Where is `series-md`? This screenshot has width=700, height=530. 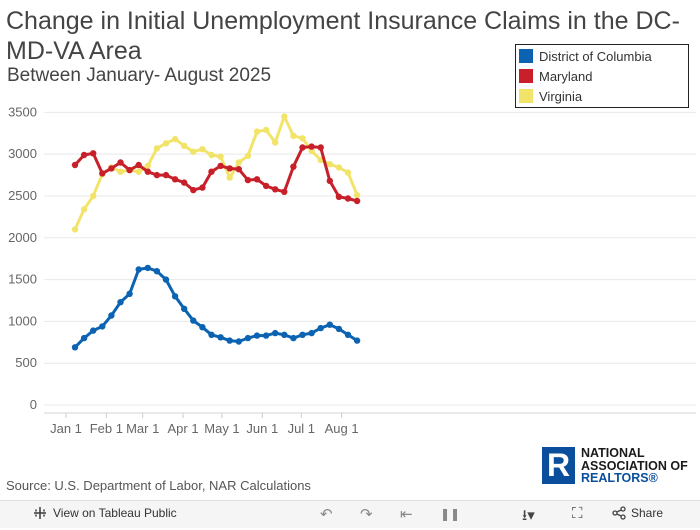 series-md is located at coordinates (216, 174).